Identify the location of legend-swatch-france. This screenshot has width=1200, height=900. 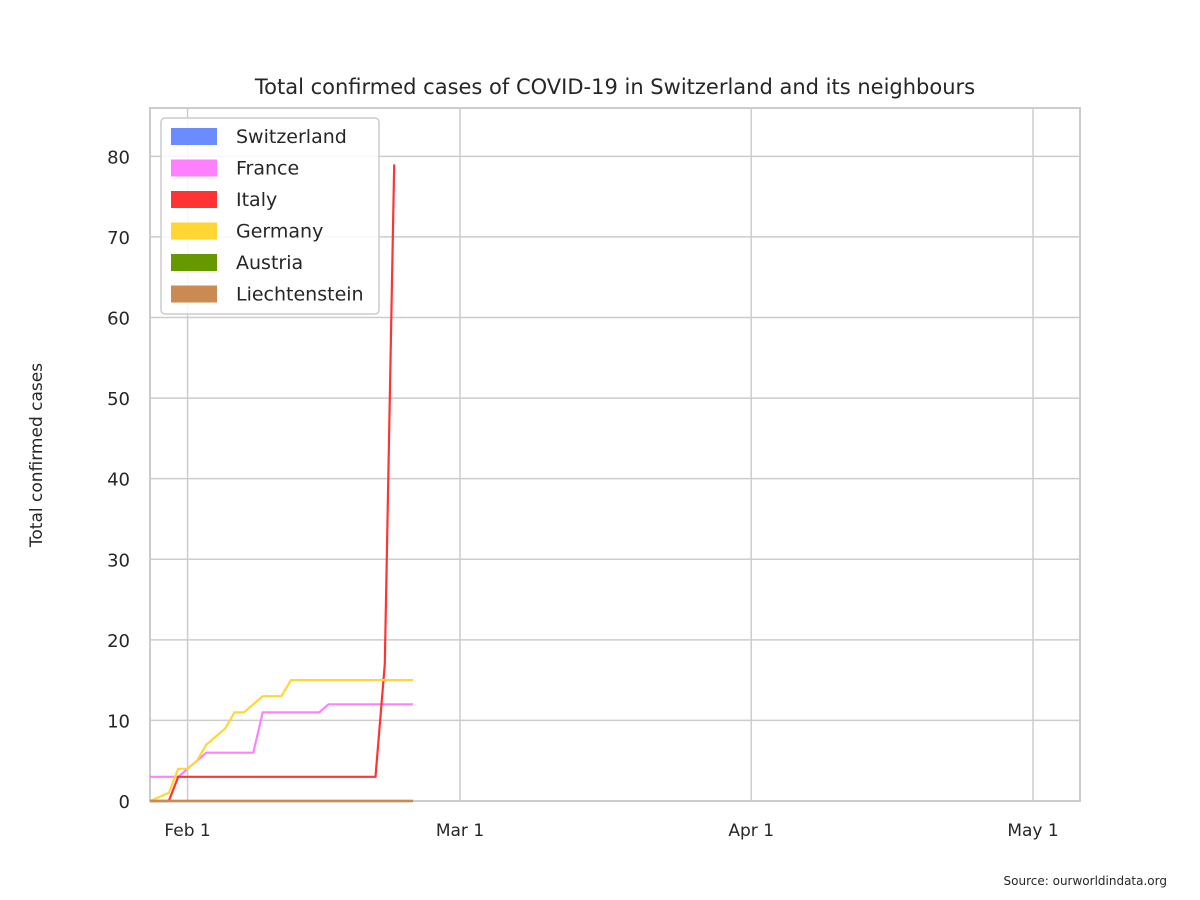
(194, 168).